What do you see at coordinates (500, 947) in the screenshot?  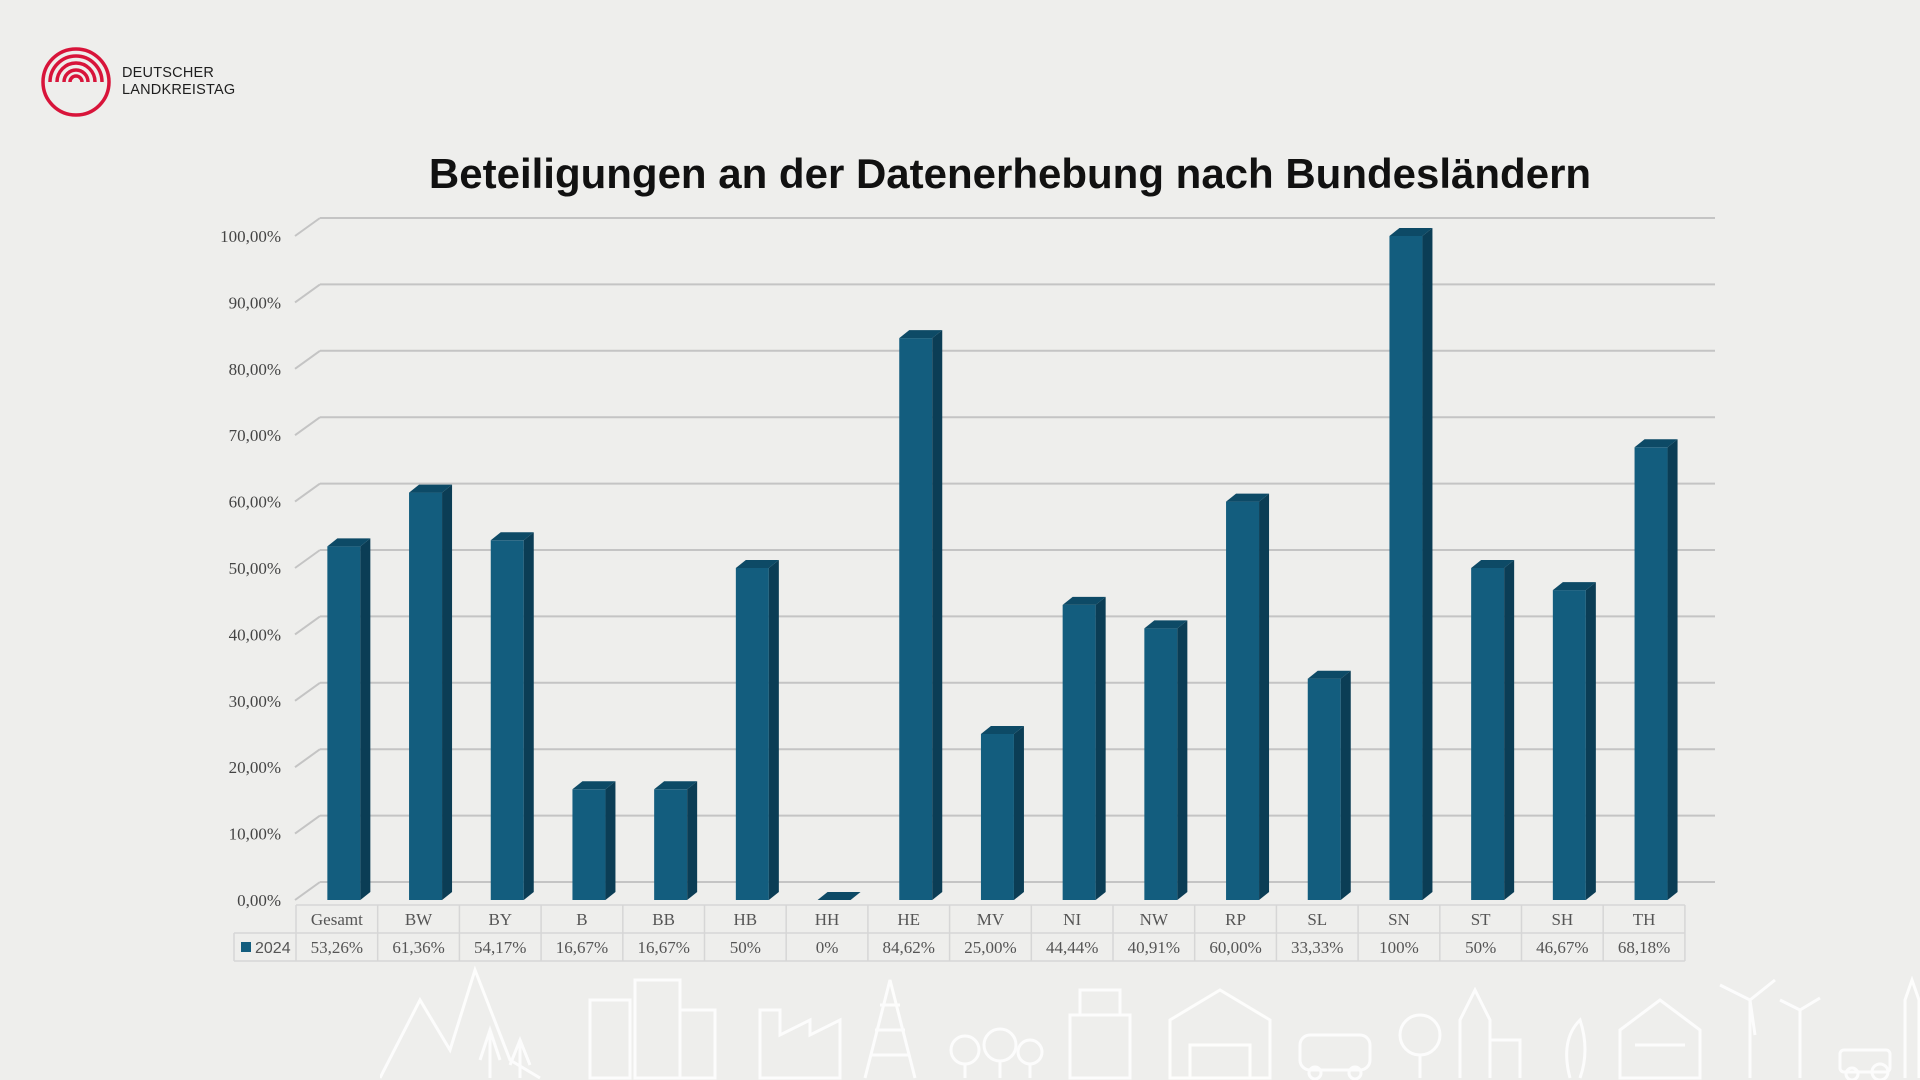 I see `data-label: 54,17%` at bounding box center [500, 947].